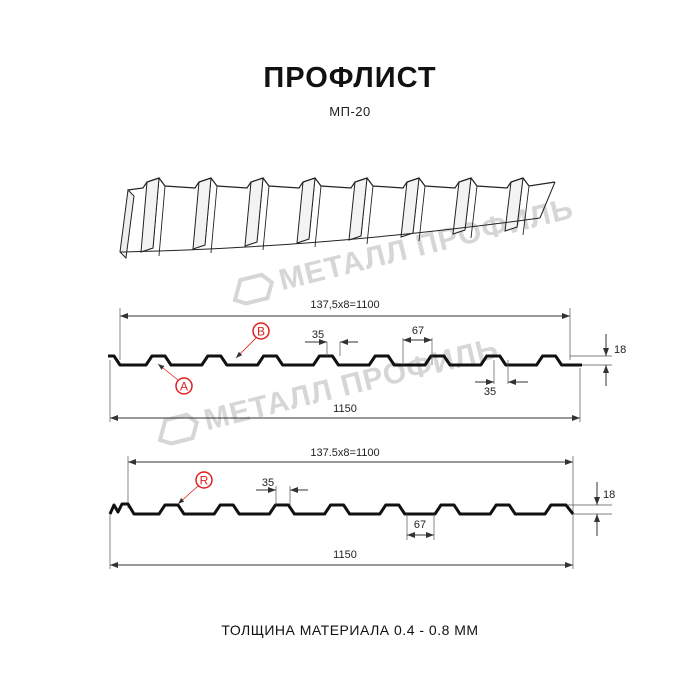  I want to click on watermark-text: МЕТАЛЛ ПРОФИЛЬ, so click(426, 244).